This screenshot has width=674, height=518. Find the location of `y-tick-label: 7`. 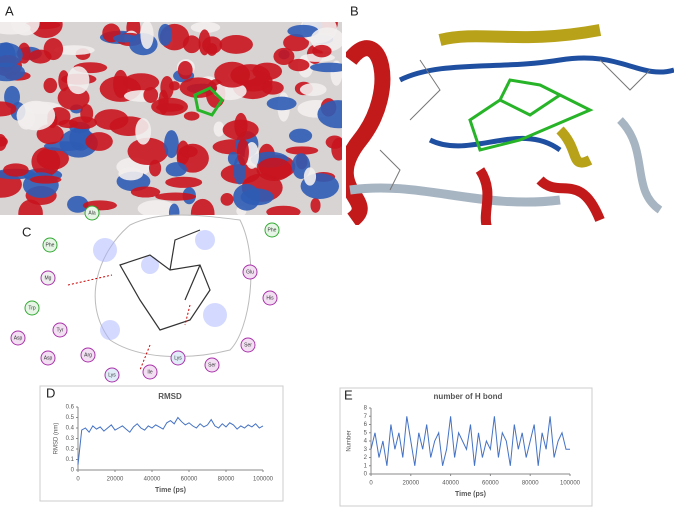

y-tick-label: 7 is located at coordinates (366, 417).